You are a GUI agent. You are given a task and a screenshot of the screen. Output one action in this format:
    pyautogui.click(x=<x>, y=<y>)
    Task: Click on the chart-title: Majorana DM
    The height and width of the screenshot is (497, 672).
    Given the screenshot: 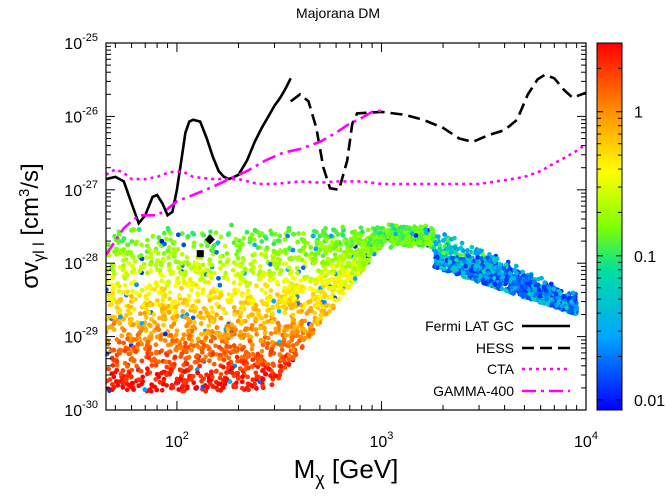 What is the action you would take?
    pyautogui.click(x=338, y=13)
    